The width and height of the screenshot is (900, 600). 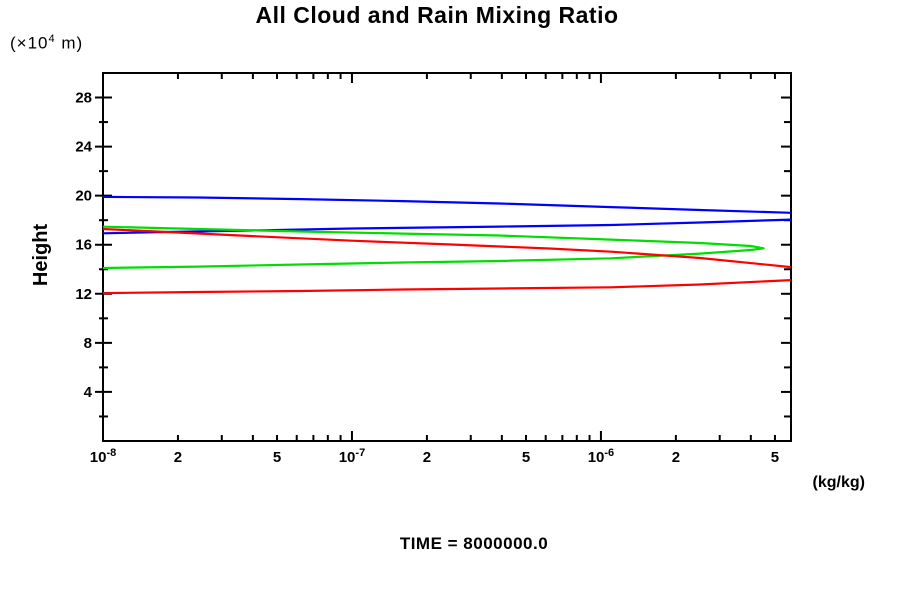 I want to click on y-tick-label: 12, so click(x=83, y=294).